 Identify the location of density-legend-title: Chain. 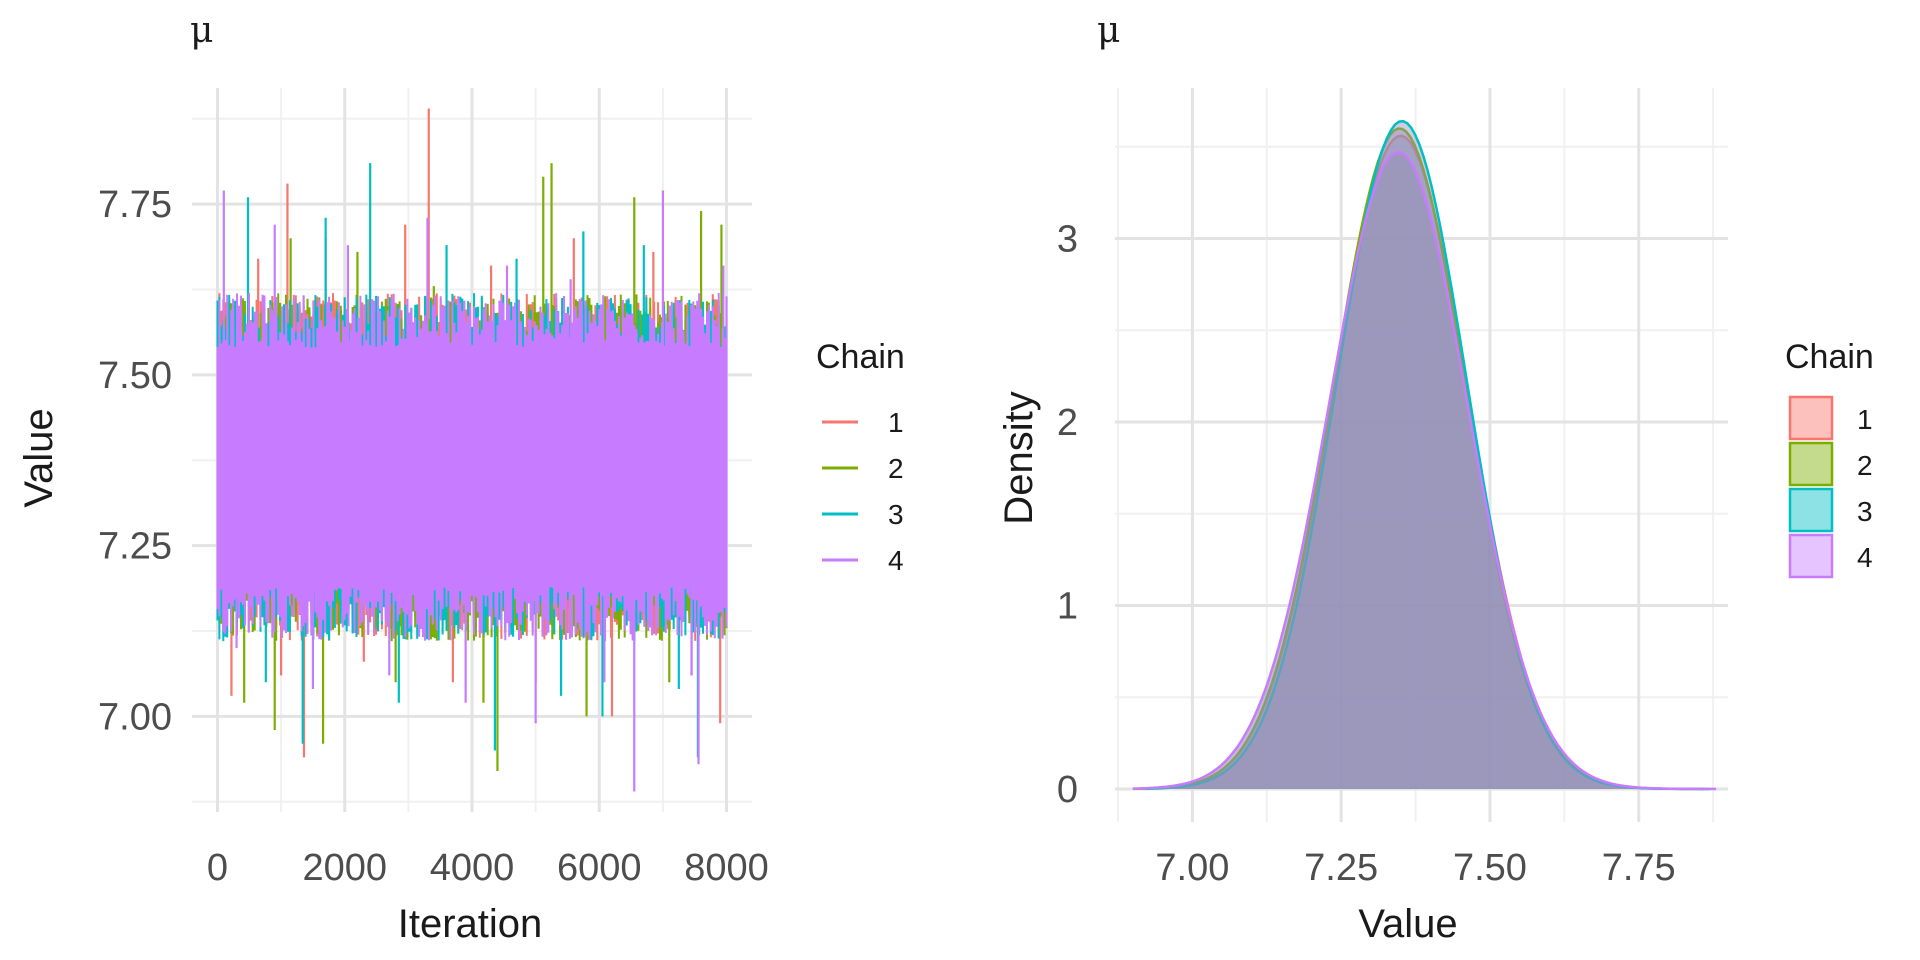
(1829, 357).